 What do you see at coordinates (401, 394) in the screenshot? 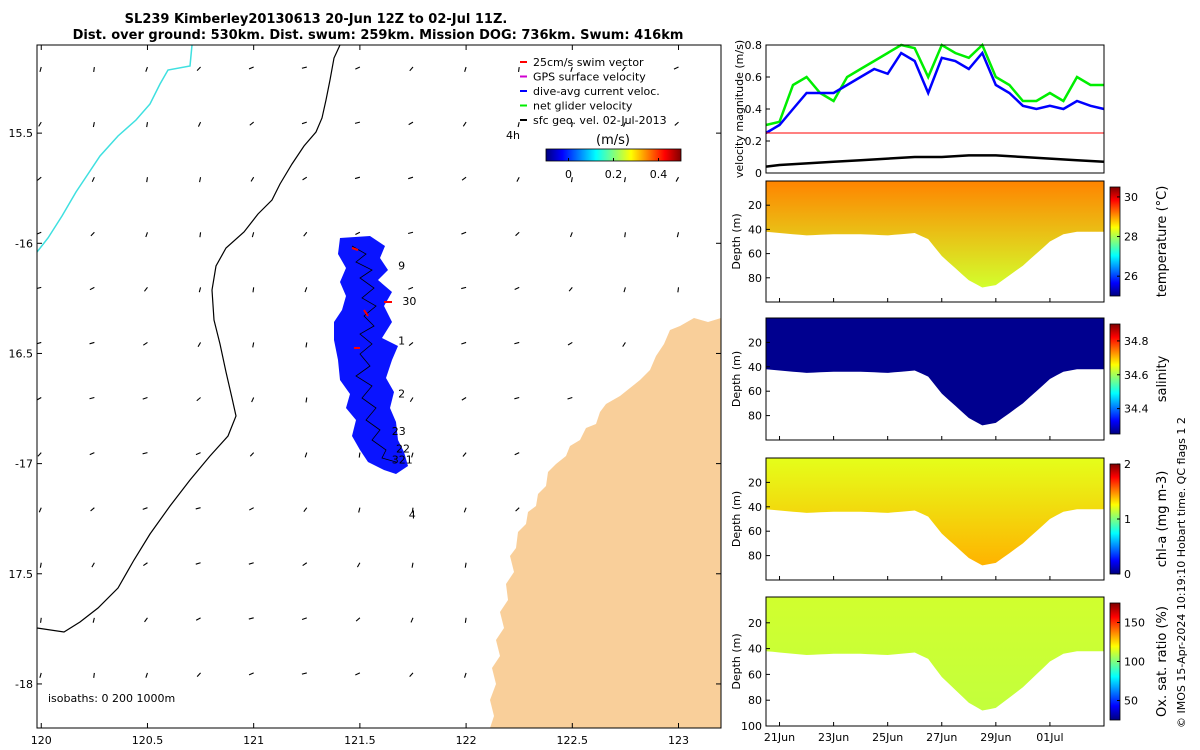
I see `track-day-label: 2` at bounding box center [401, 394].